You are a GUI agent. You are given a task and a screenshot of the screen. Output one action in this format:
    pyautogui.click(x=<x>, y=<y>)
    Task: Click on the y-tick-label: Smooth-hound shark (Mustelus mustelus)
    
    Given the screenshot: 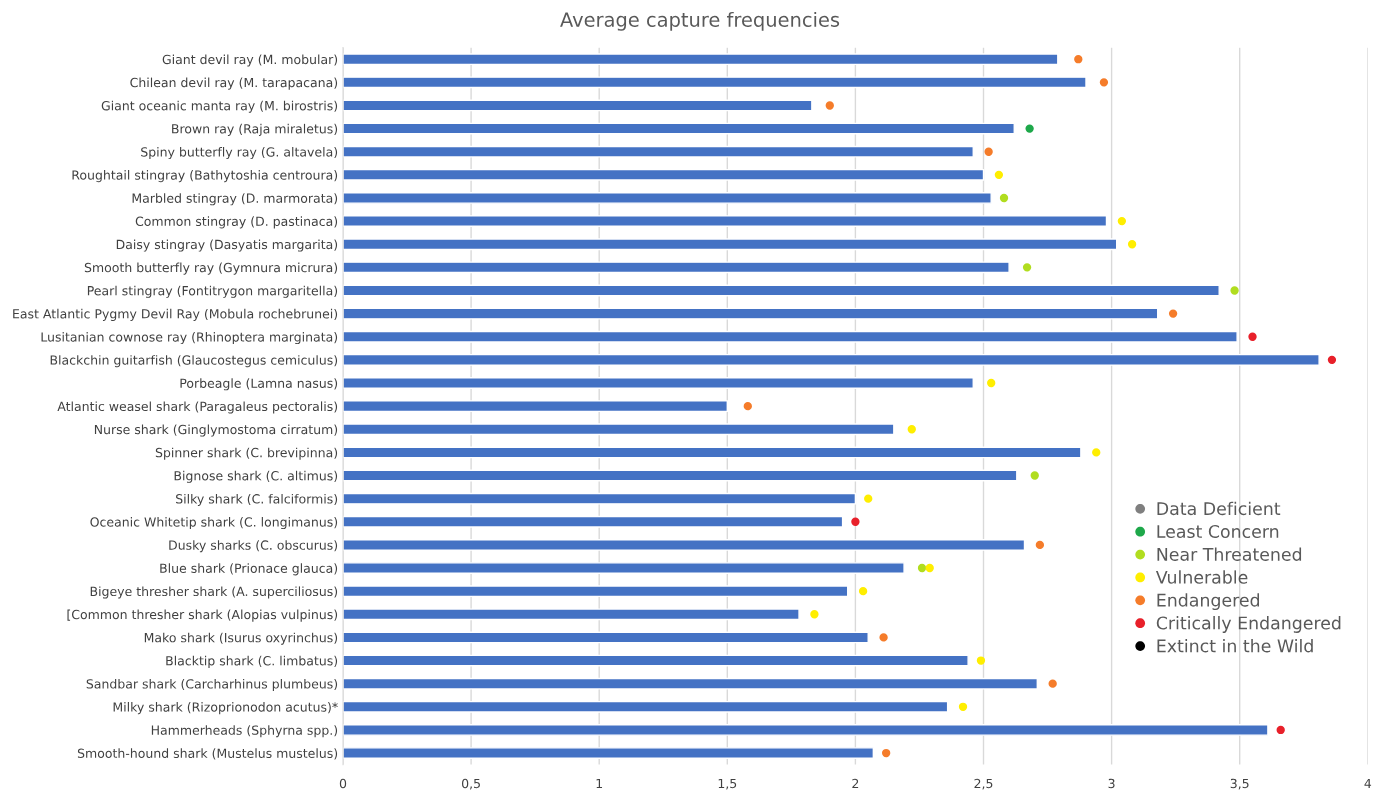 What is the action you would take?
    pyautogui.click(x=207, y=754)
    